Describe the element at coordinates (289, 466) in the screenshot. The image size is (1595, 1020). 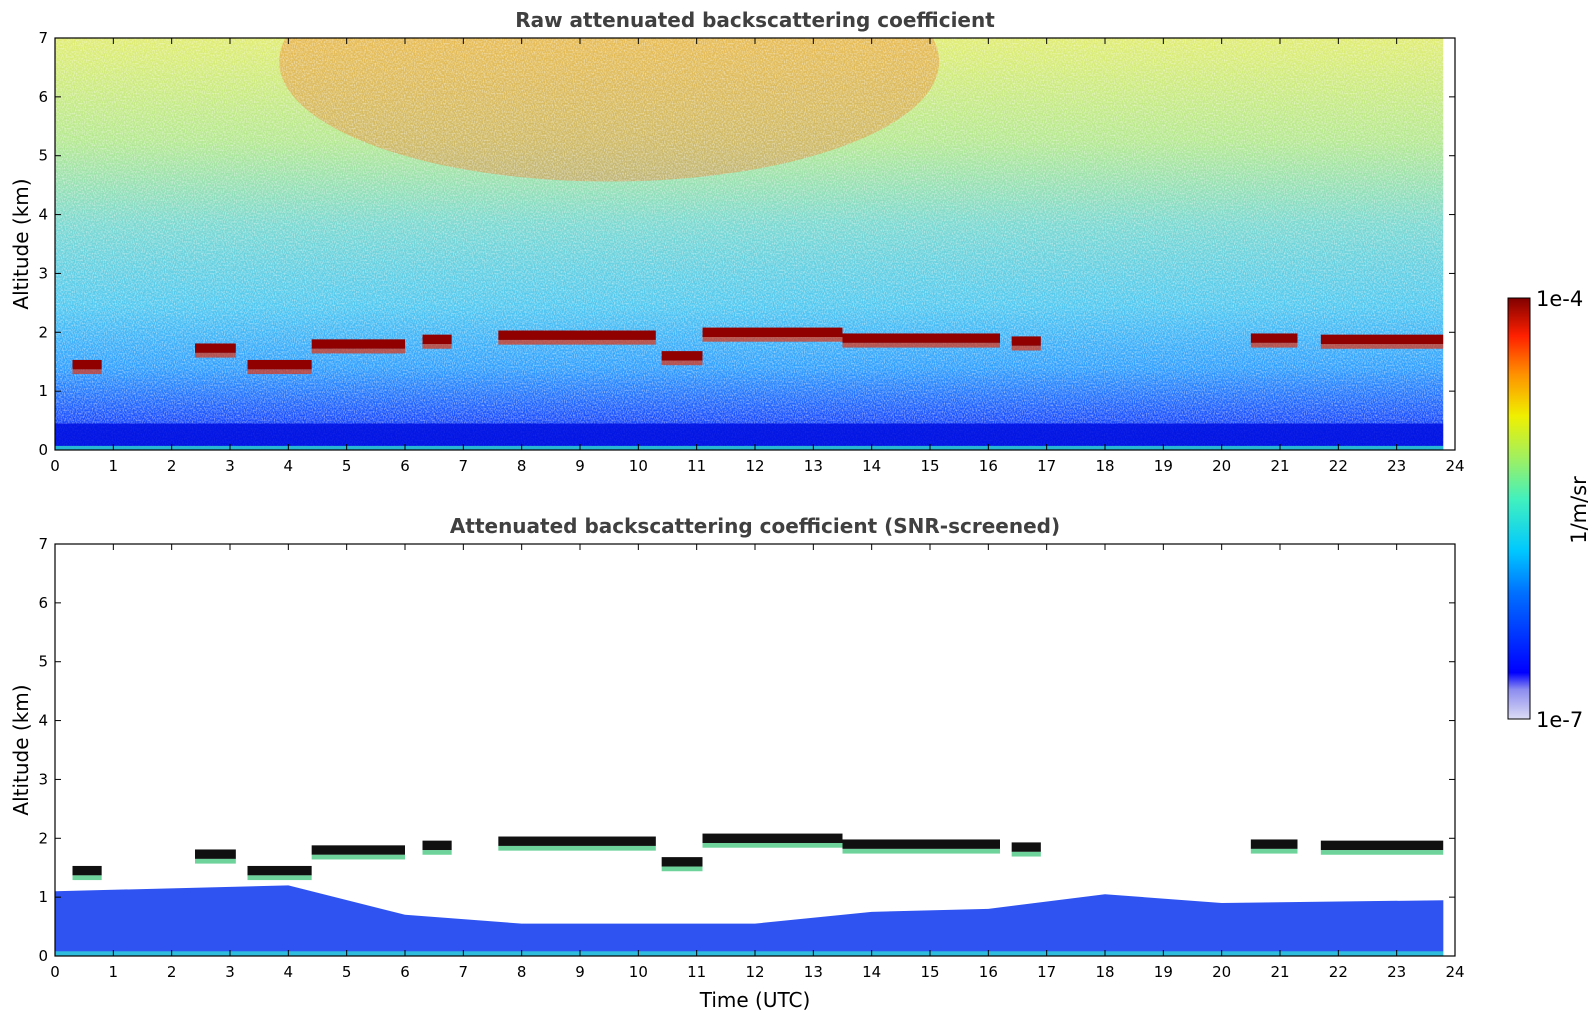
I see `top-x-tick-label-4: 4` at that location.